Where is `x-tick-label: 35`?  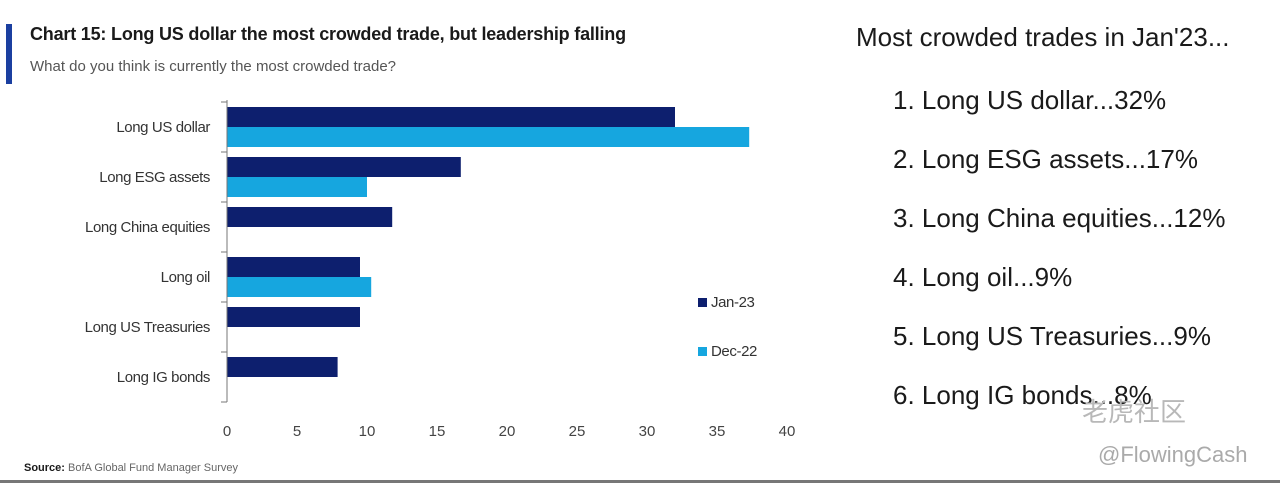 x-tick-label: 35 is located at coordinates (717, 431).